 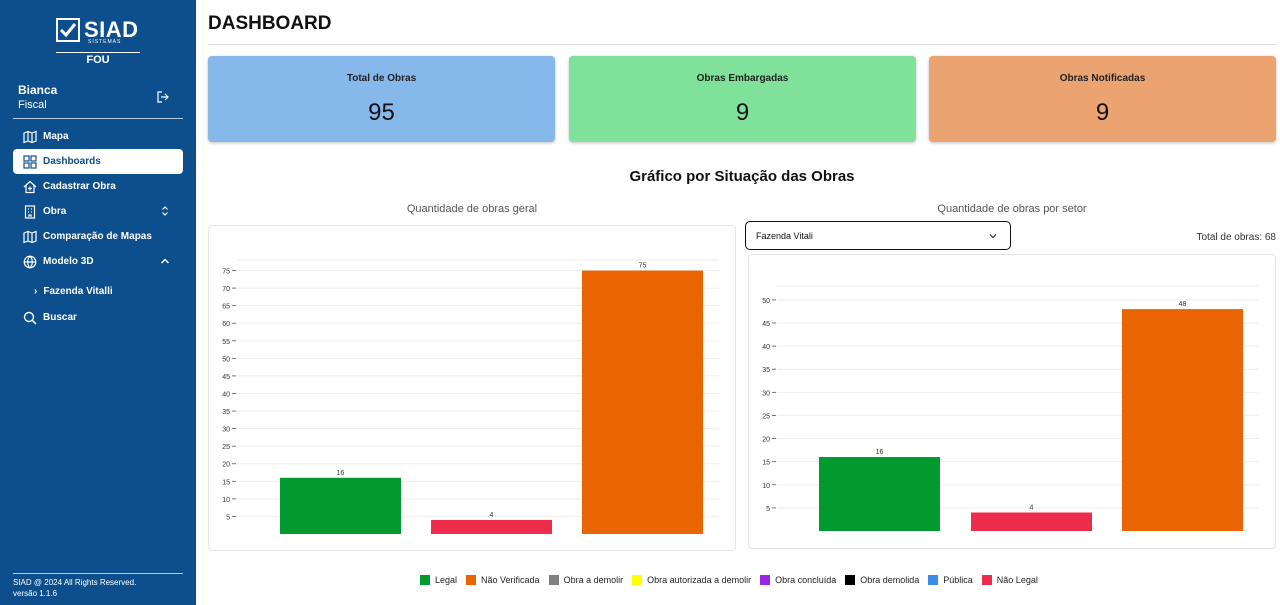 What do you see at coordinates (958, 580) in the screenshot?
I see `legend-label: Pública` at bounding box center [958, 580].